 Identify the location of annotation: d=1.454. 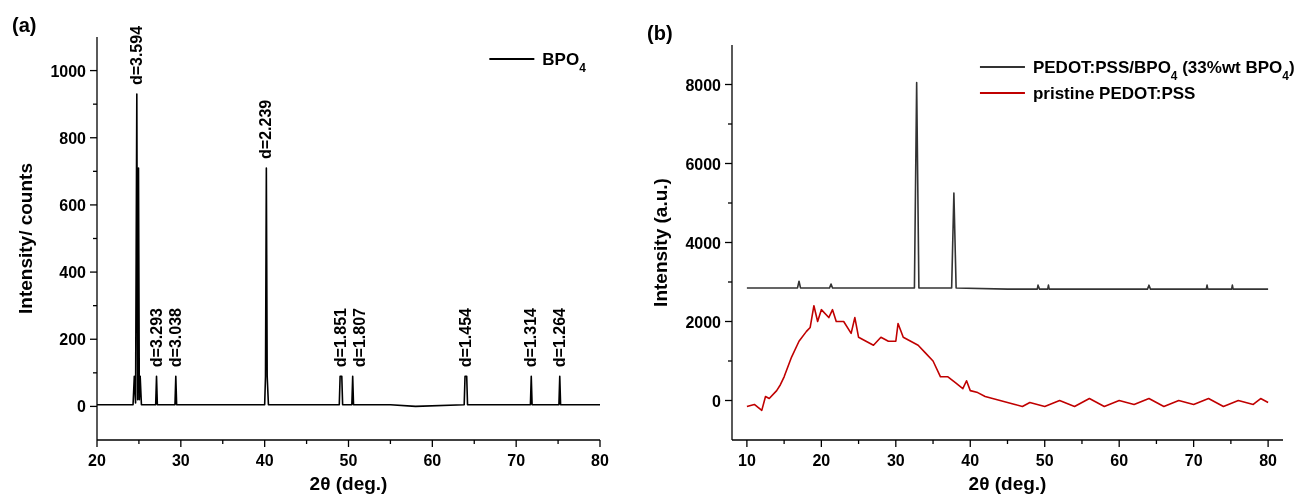
(465, 337).